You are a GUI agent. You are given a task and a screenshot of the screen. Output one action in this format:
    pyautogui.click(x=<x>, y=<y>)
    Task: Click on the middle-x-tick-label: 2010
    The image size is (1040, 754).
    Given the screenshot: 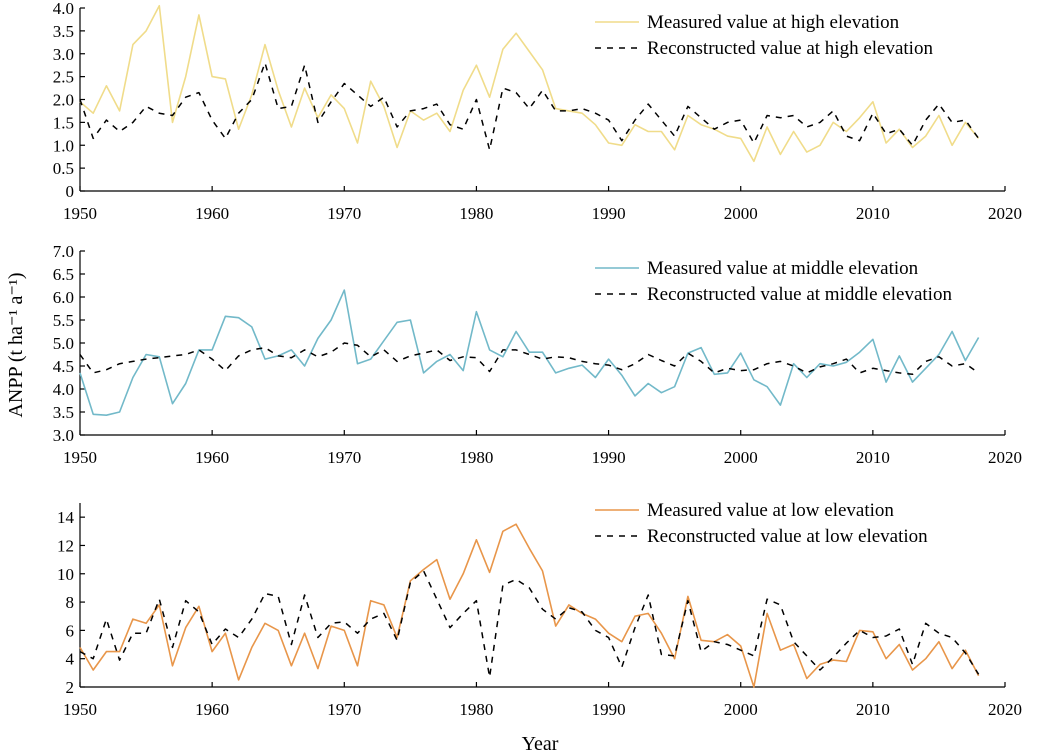 What is the action you would take?
    pyautogui.click(x=873, y=457)
    